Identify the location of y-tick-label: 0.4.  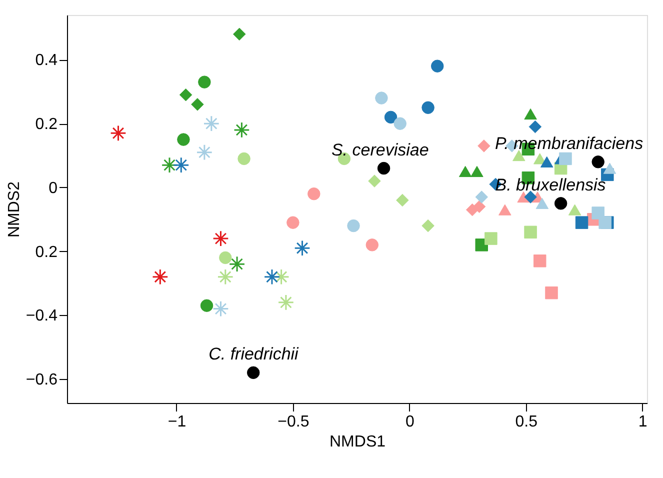
(46, 61).